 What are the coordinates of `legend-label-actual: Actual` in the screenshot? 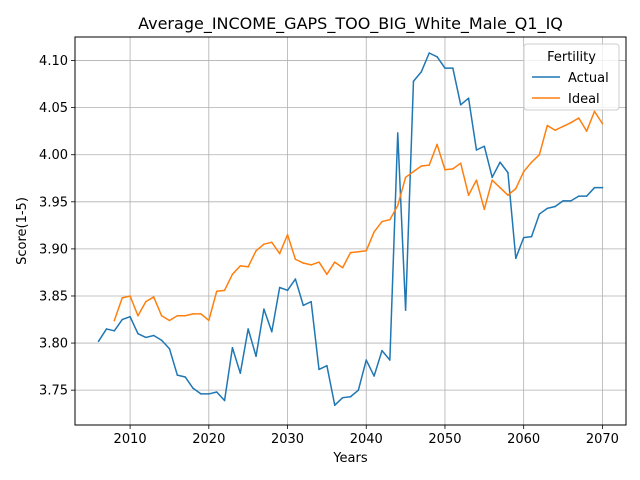 It's located at (588, 78).